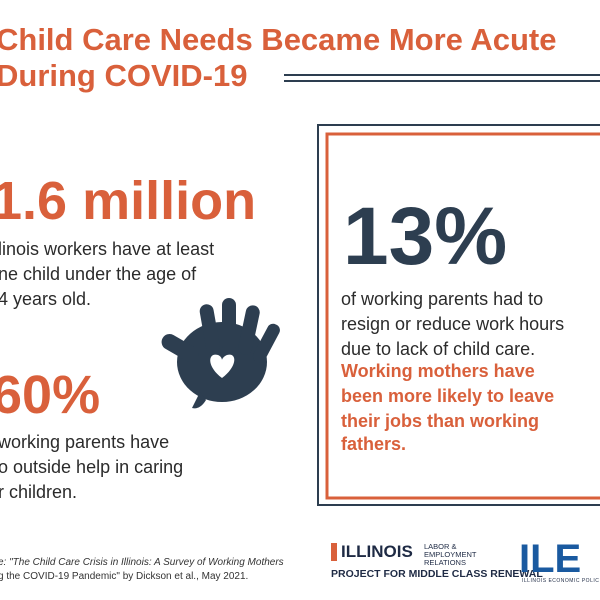 This screenshot has width=600, height=600. Describe the element at coordinates (278, 39) in the screenshot. I see `title-line: Child Care Needs Became More Acute` at that location.